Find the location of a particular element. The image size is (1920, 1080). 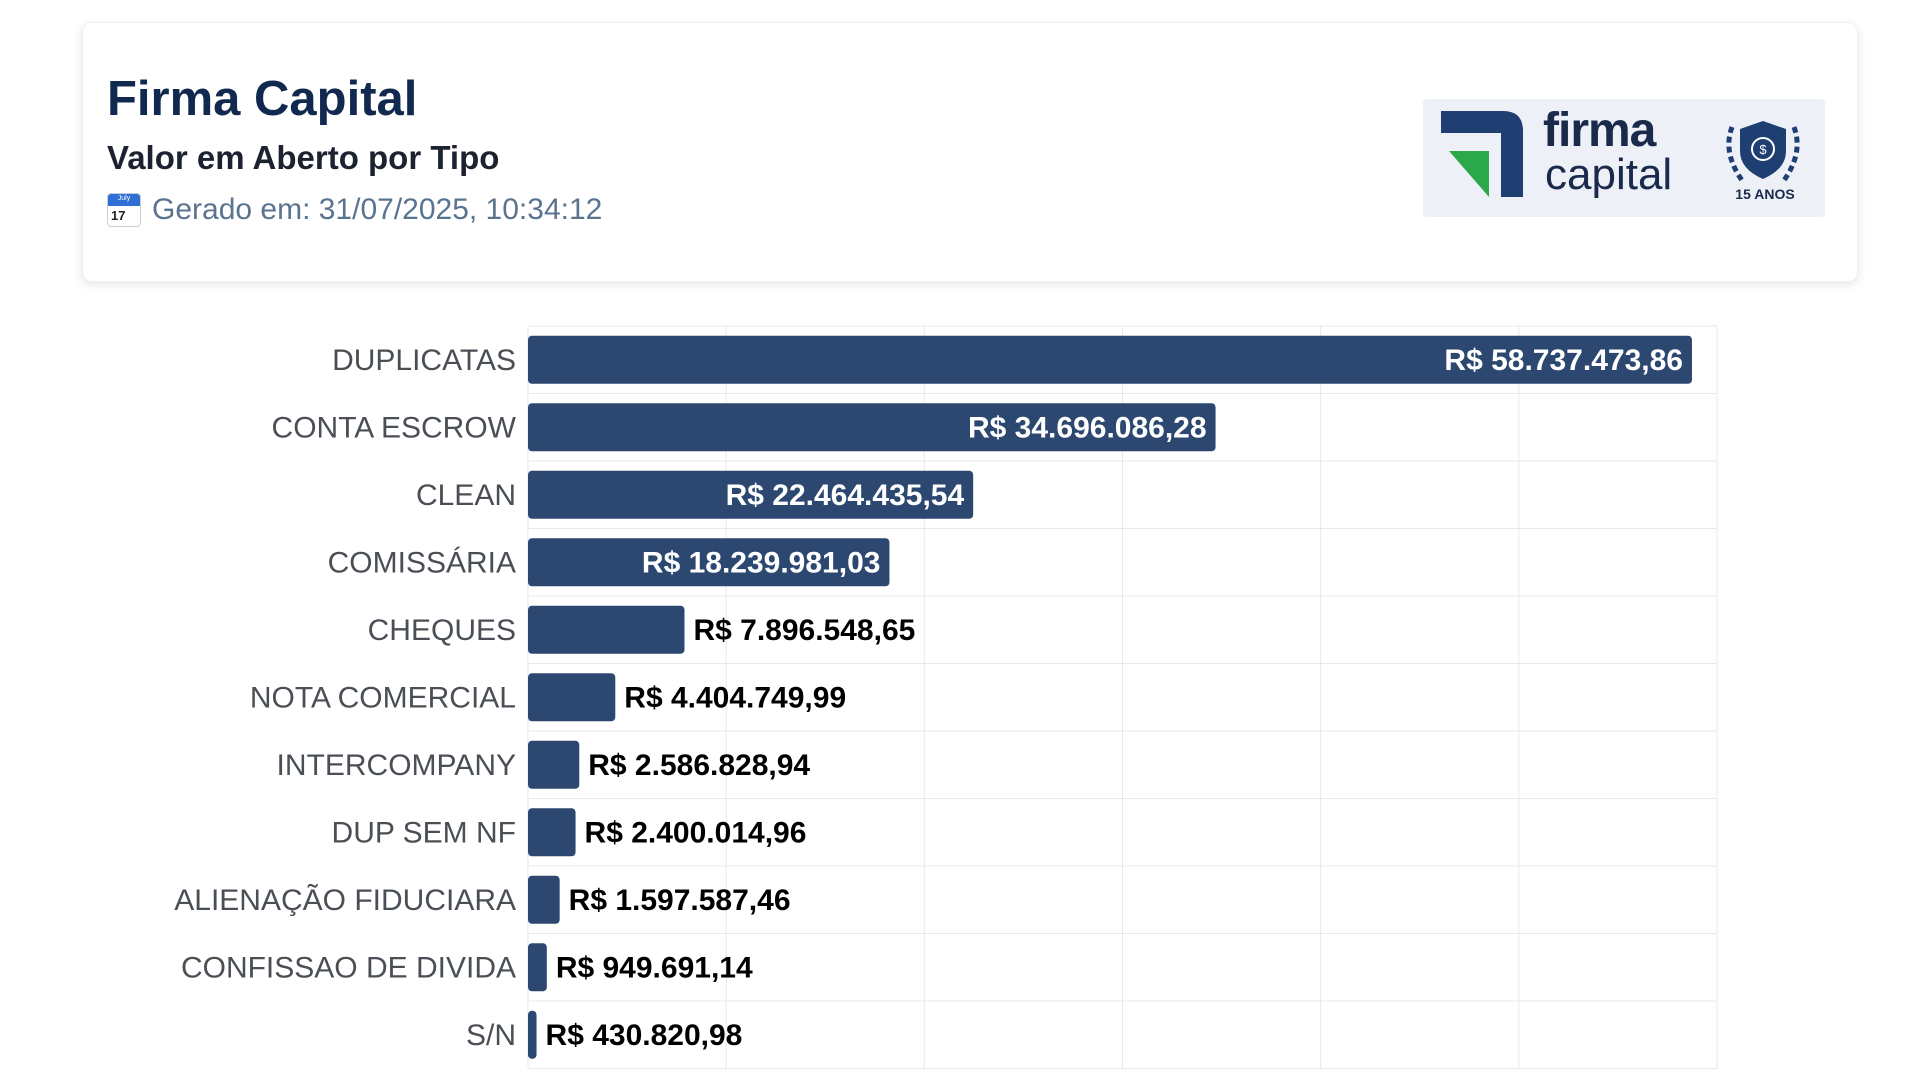

value-label: R$ 1.597.587,46 is located at coordinates (680, 900).